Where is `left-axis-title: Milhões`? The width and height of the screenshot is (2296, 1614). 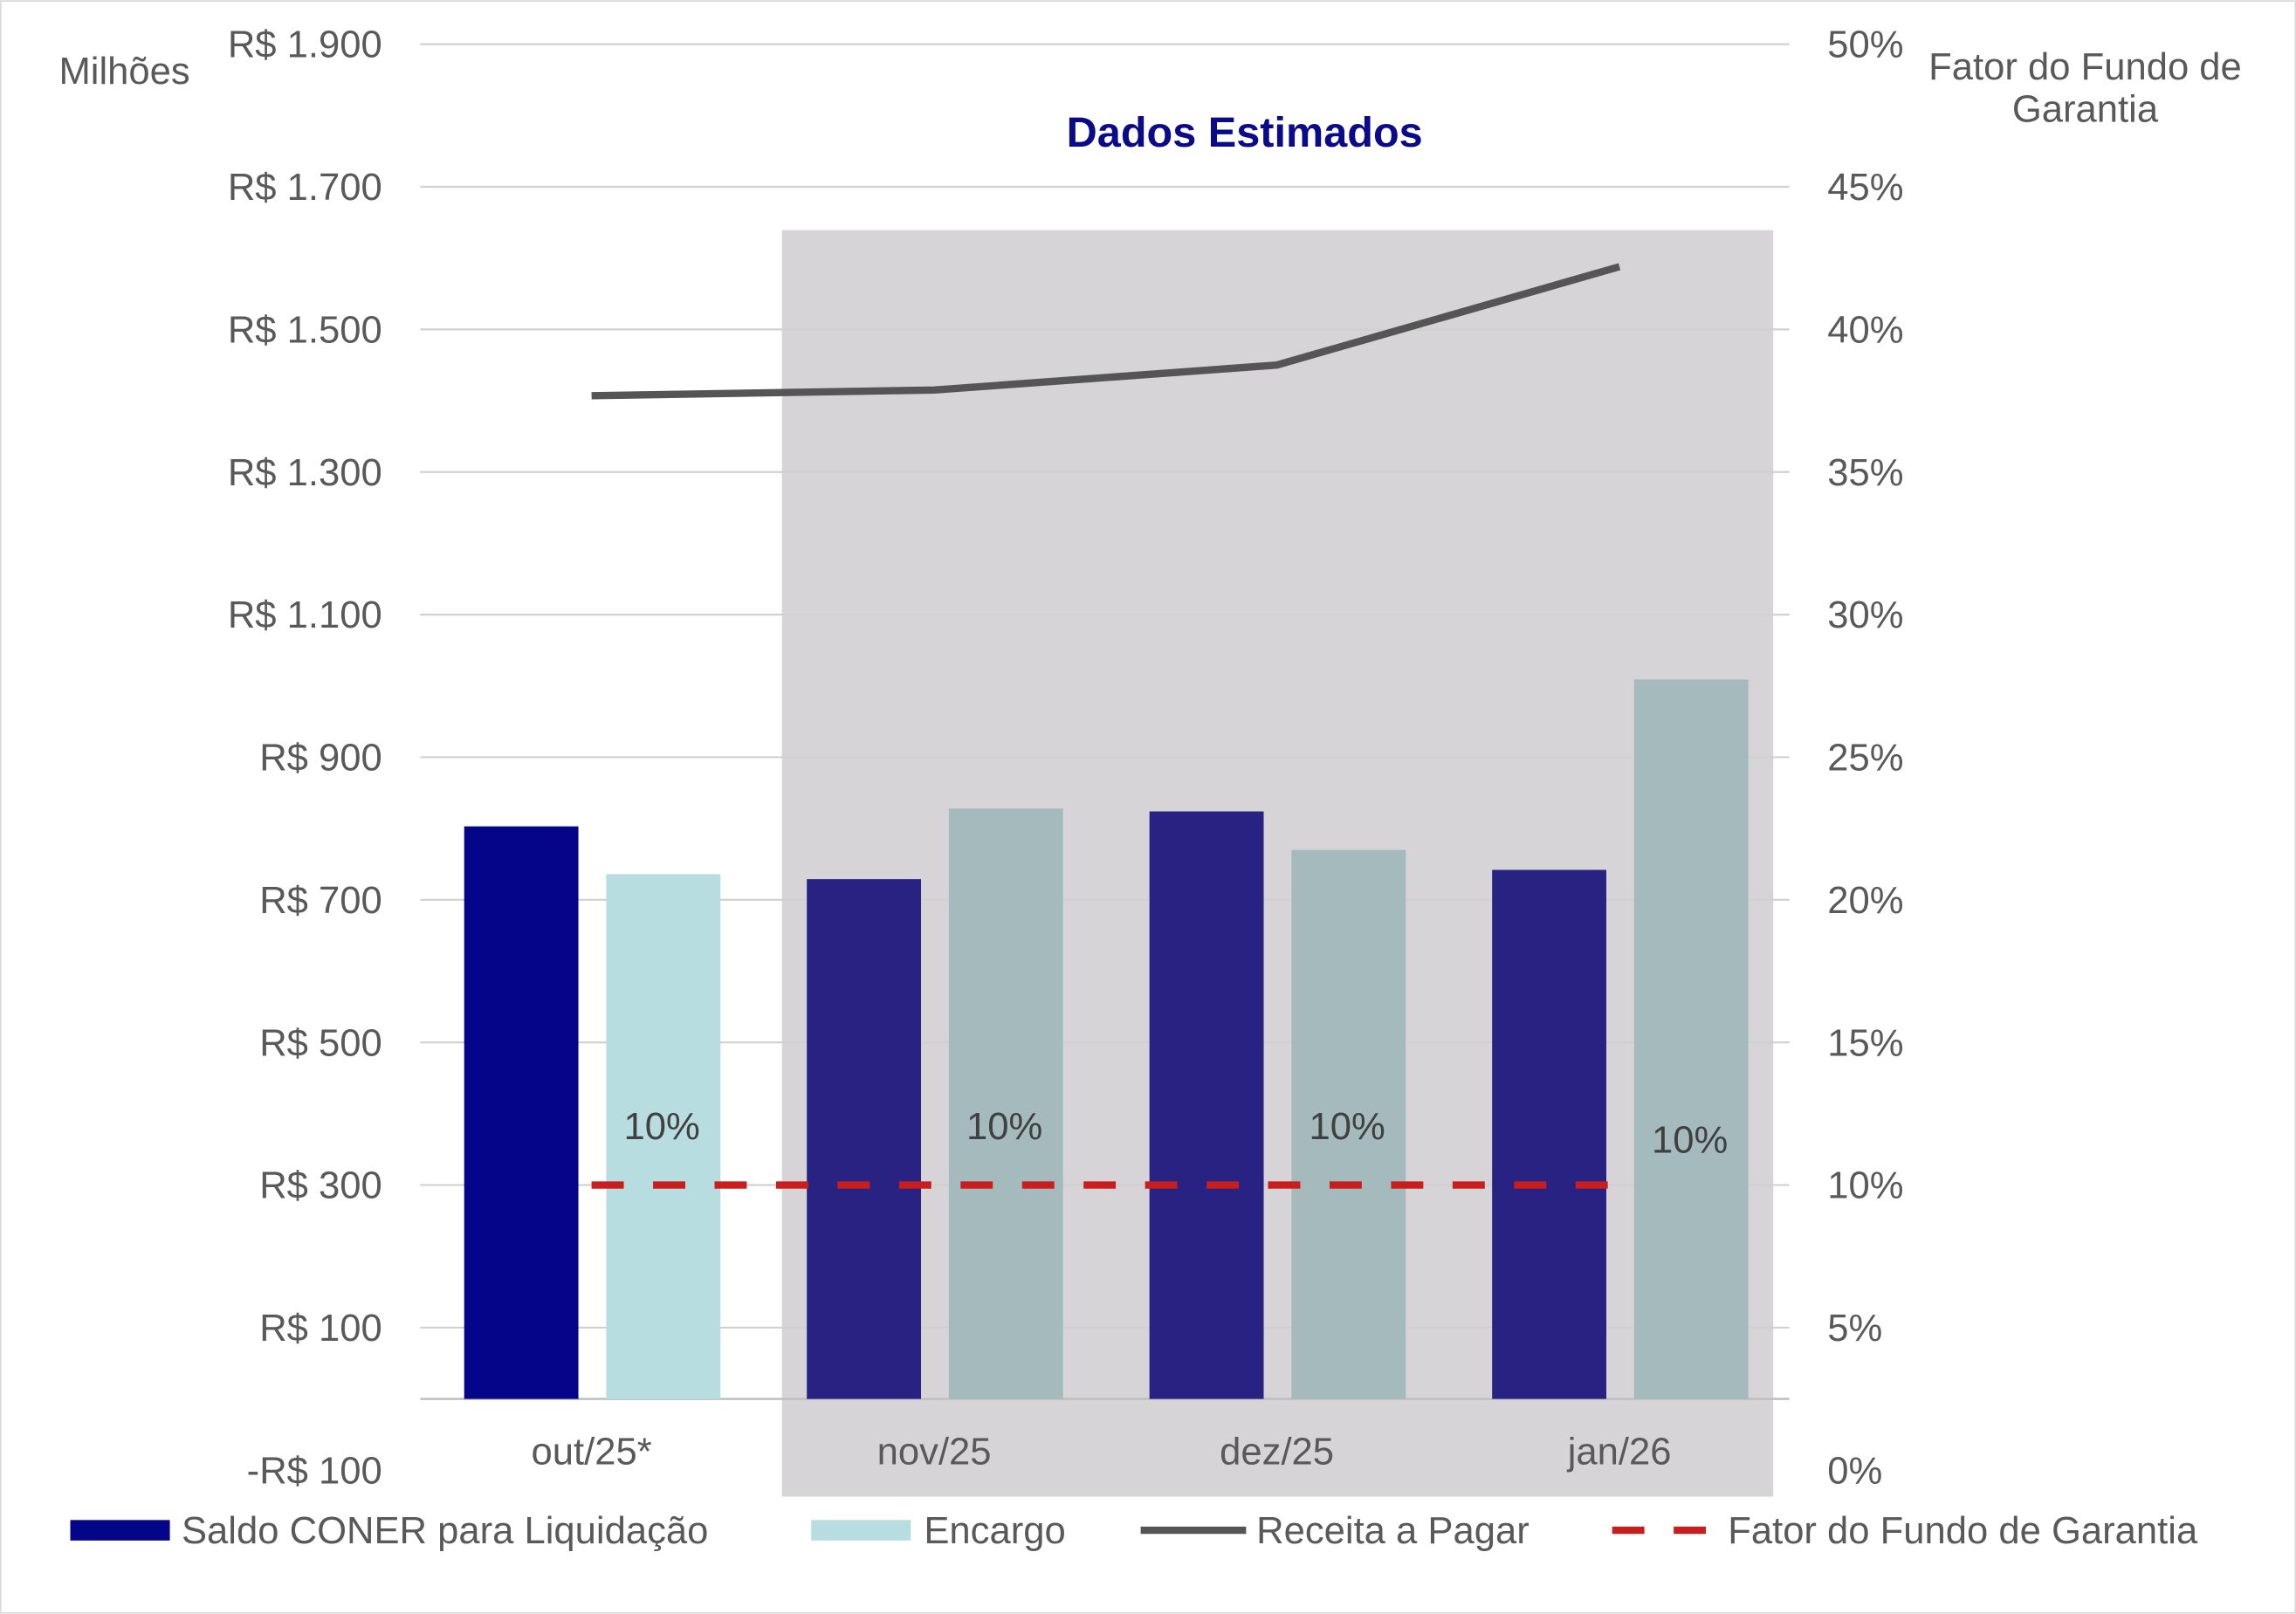
left-axis-title: Milhões is located at coordinates (123, 72).